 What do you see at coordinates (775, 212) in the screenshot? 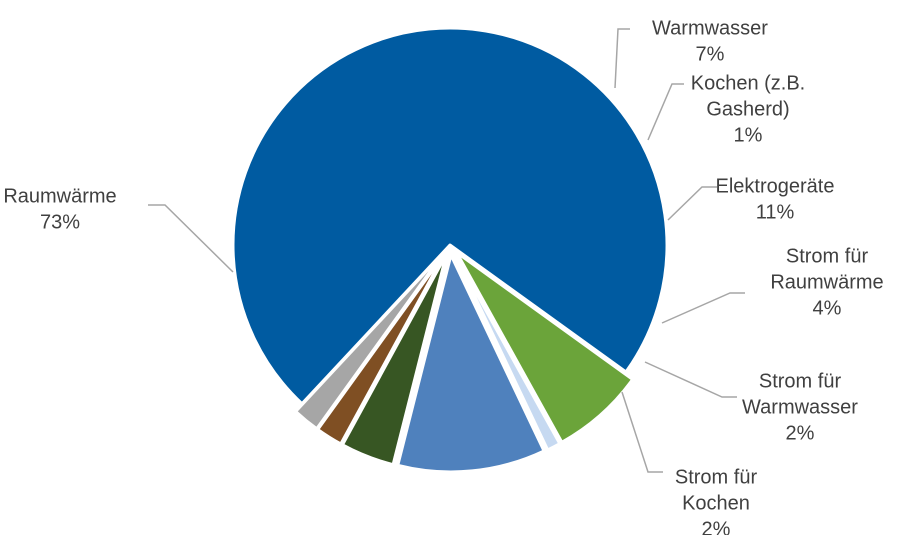
I see `slice-value-label: 11%` at bounding box center [775, 212].